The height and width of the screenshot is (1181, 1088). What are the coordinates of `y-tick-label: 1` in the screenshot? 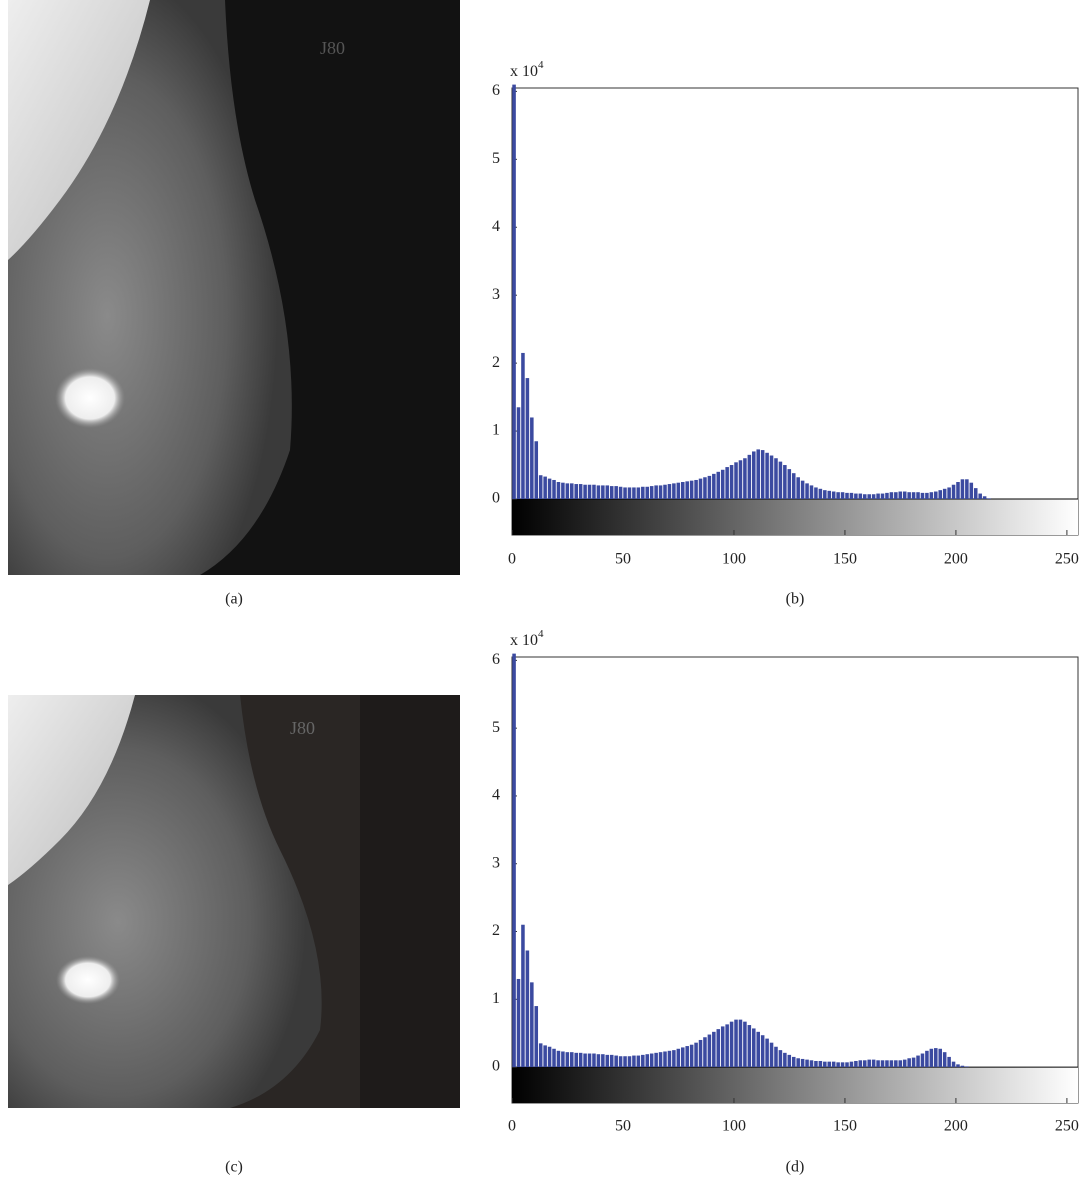 It's located at (496, 998).